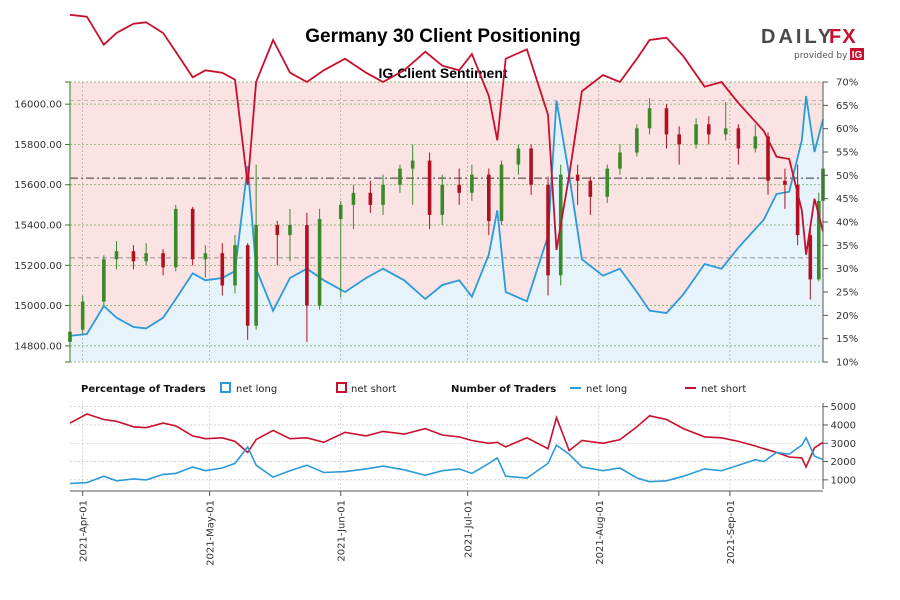  What do you see at coordinates (341, 387) in the screenshot?
I see `legend-pct-short-swatch` at bounding box center [341, 387].